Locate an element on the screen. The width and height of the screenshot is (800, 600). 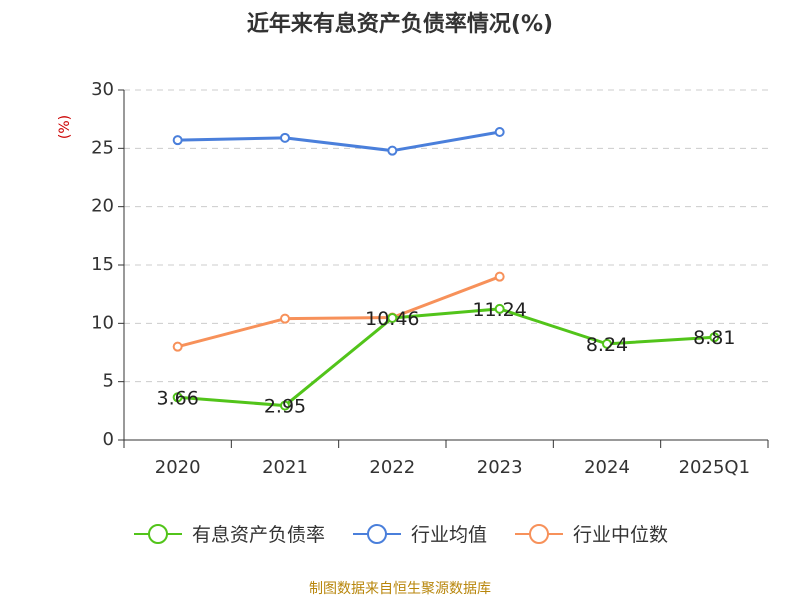
y-tick-labels: 0 5 10 15 20 25 30 is located at coordinates (102, 264).